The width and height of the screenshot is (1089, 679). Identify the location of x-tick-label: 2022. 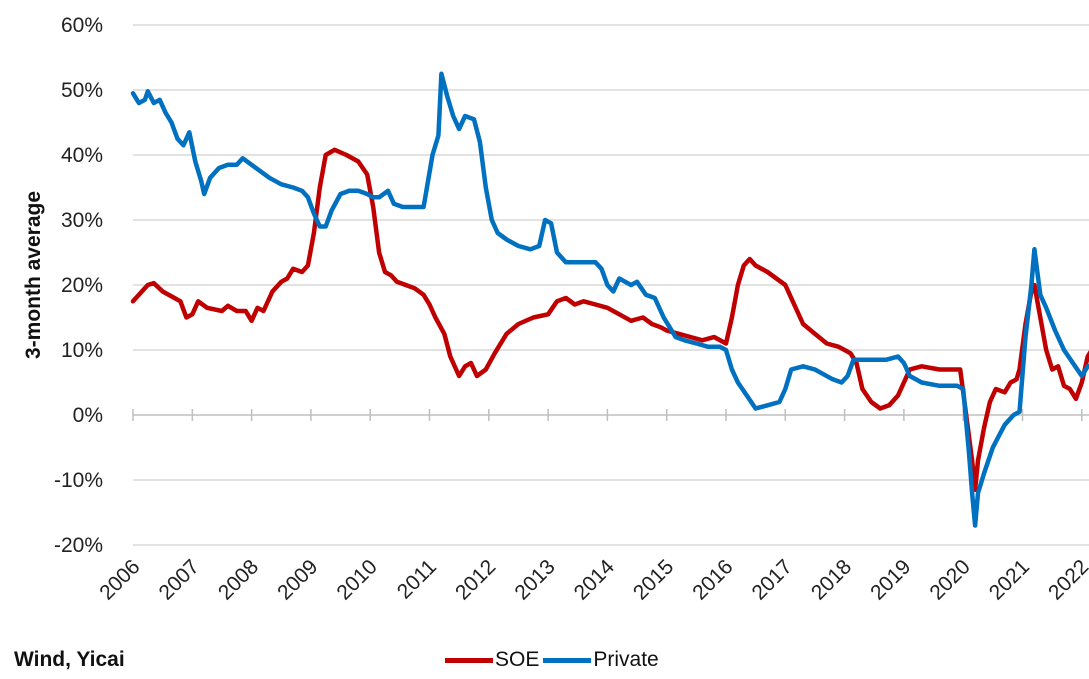
(1066, 579).